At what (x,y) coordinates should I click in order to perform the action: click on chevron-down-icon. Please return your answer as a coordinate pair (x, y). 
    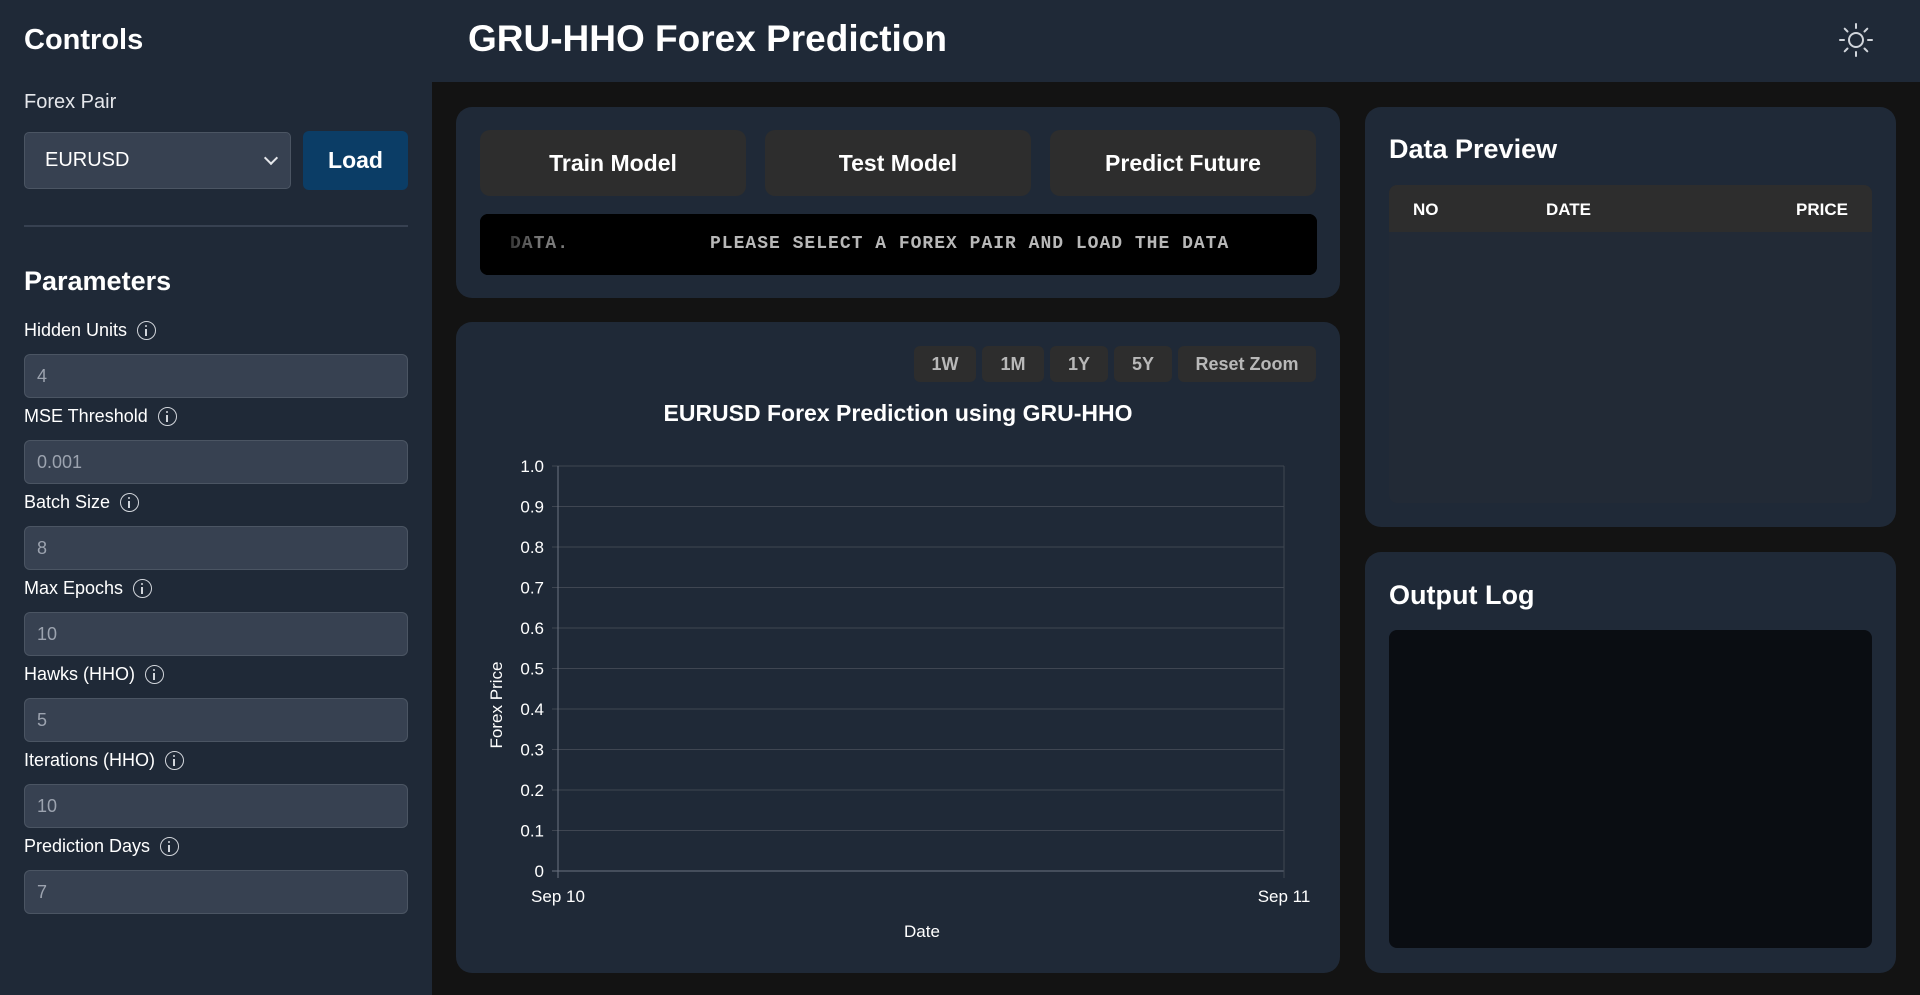
    Looking at the image, I should click on (271, 158).